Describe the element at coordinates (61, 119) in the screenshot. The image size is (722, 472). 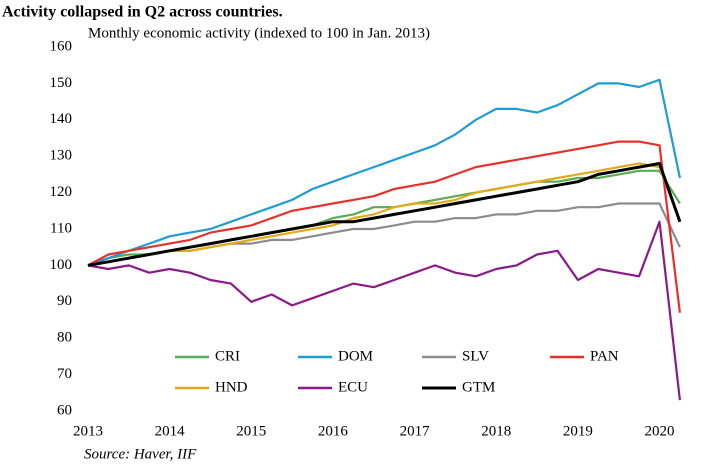
I see `y-tick-label: 140` at that location.